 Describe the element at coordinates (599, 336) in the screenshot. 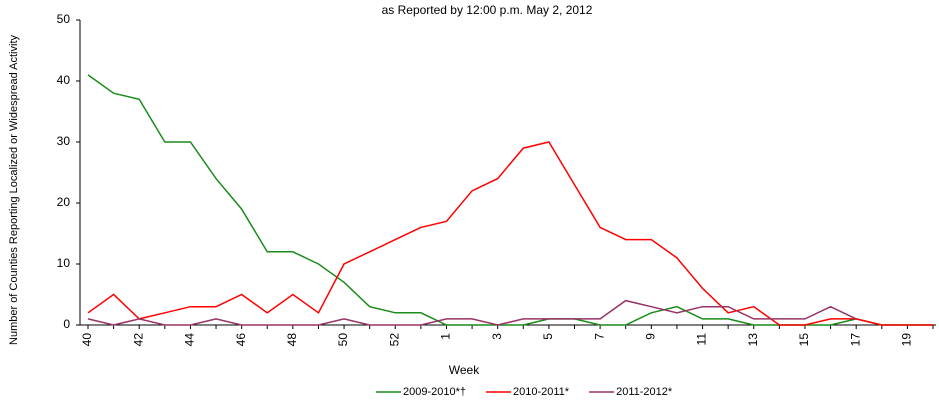

I see `x-tick-label: 7` at that location.